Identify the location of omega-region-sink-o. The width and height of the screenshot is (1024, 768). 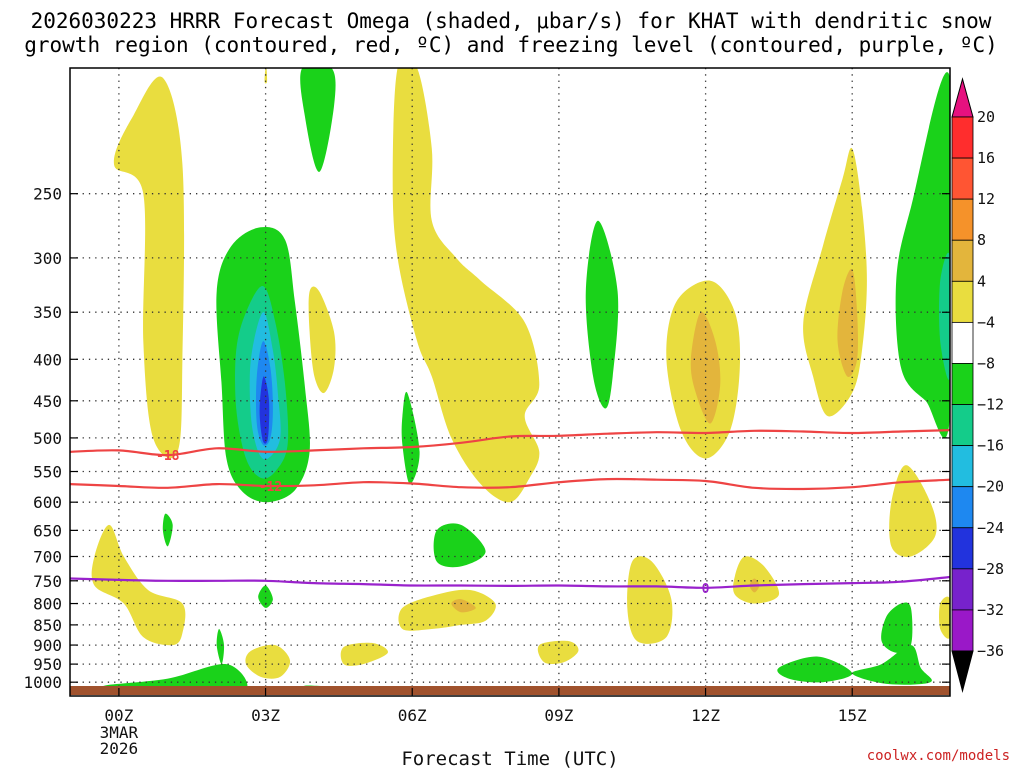
(944, 617).